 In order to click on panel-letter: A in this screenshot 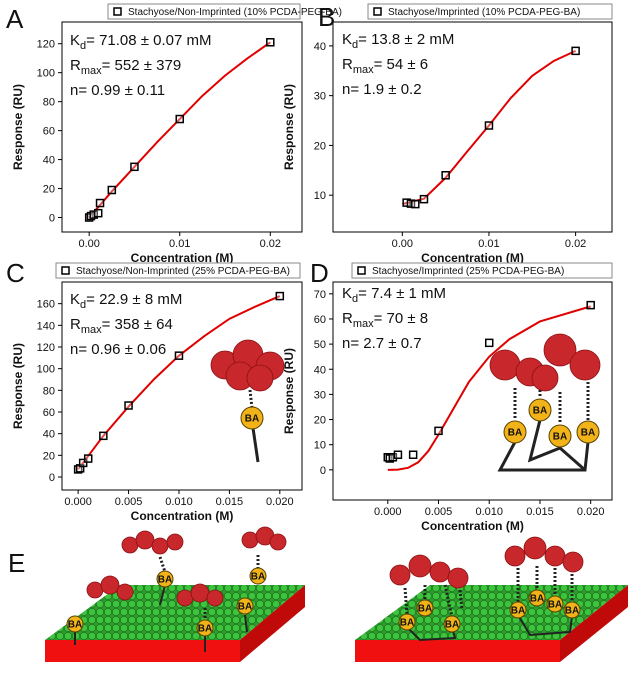, I will do `click(15, 19)`.